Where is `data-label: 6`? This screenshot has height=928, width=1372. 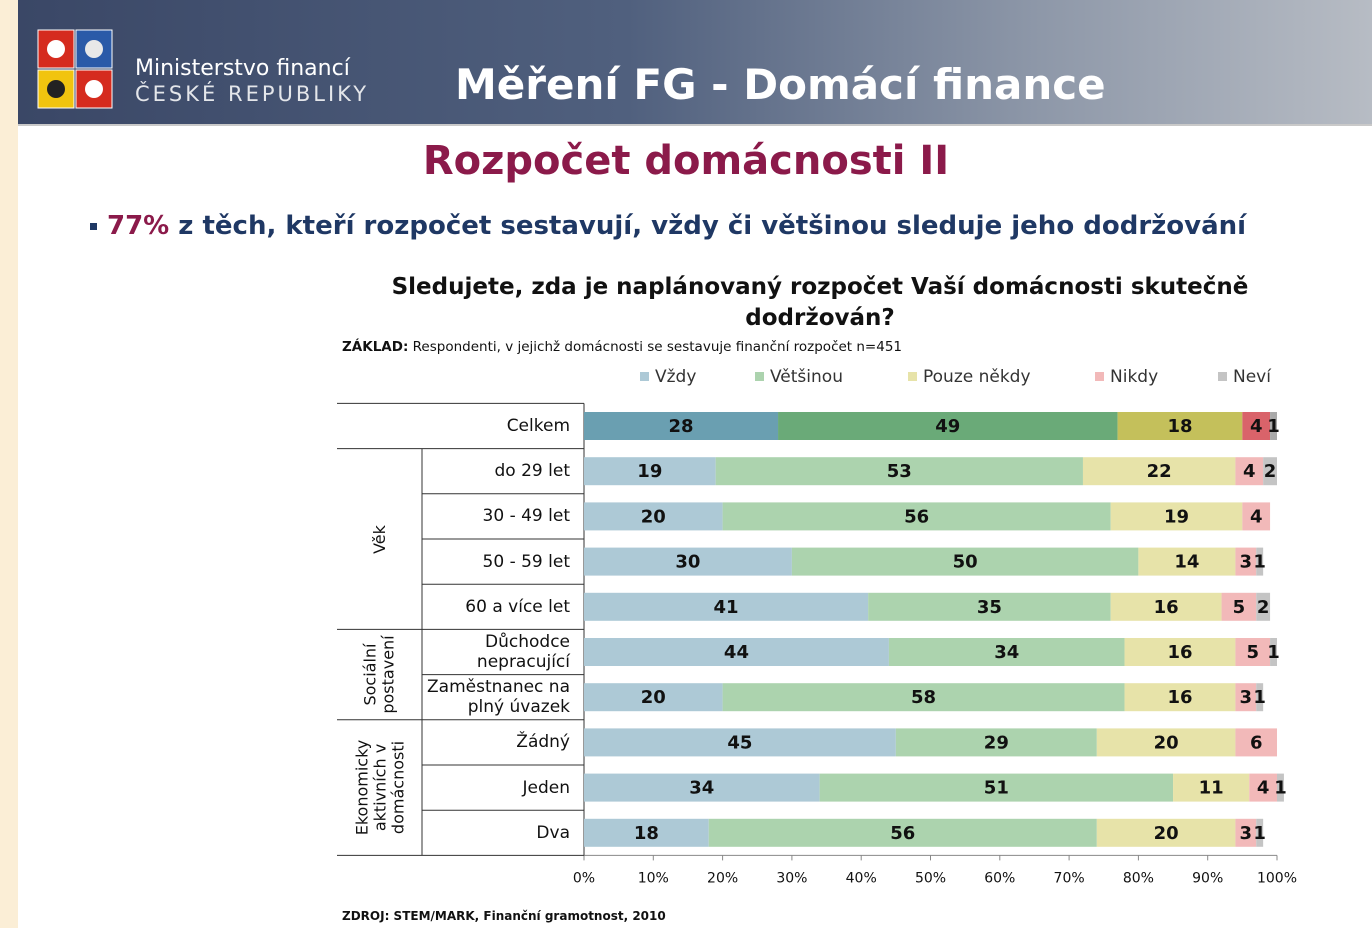 data-label: 6 is located at coordinates (1256, 742).